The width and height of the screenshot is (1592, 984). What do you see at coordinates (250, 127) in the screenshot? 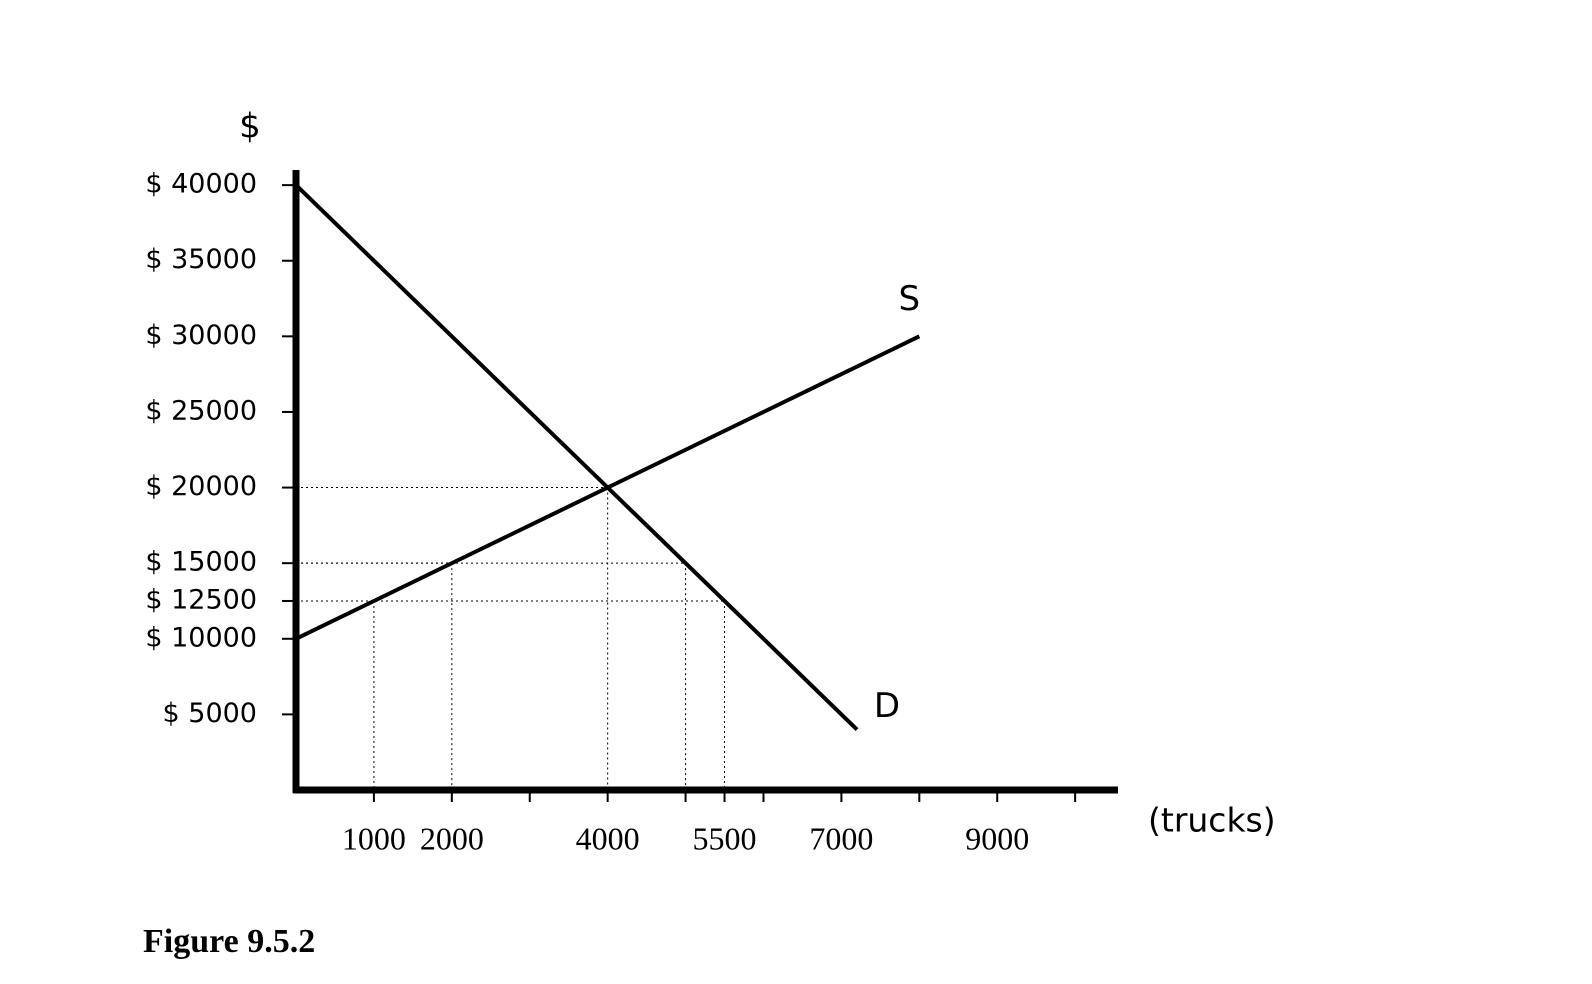
I see `y-axis-label: $` at bounding box center [250, 127].